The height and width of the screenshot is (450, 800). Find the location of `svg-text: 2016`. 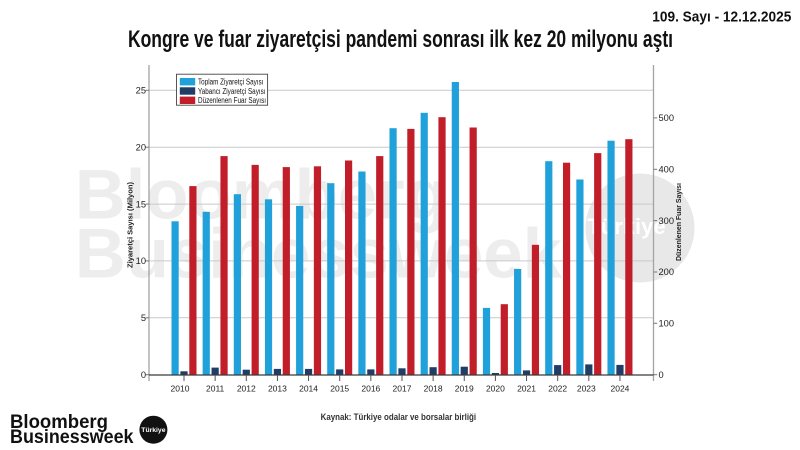

svg-text: 2016 is located at coordinates (370, 388).